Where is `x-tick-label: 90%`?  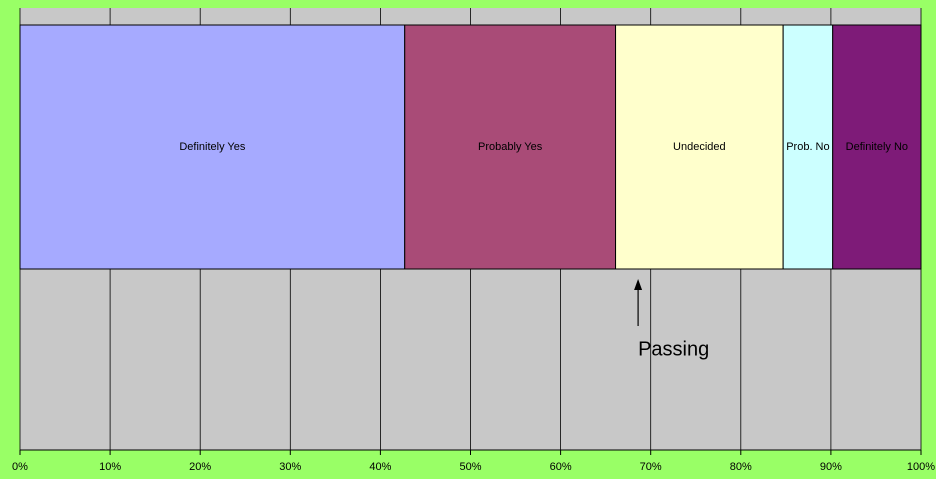 x-tick-label: 90% is located at coordinates (831, 467).